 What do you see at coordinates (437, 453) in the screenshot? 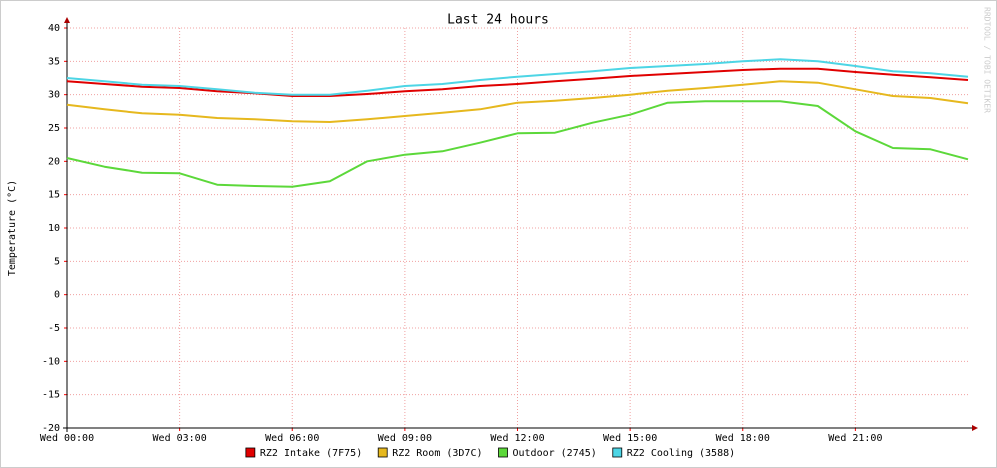
I see `legend-label: RZ2 Room (3D7C)` at bounding box center [437, 453].